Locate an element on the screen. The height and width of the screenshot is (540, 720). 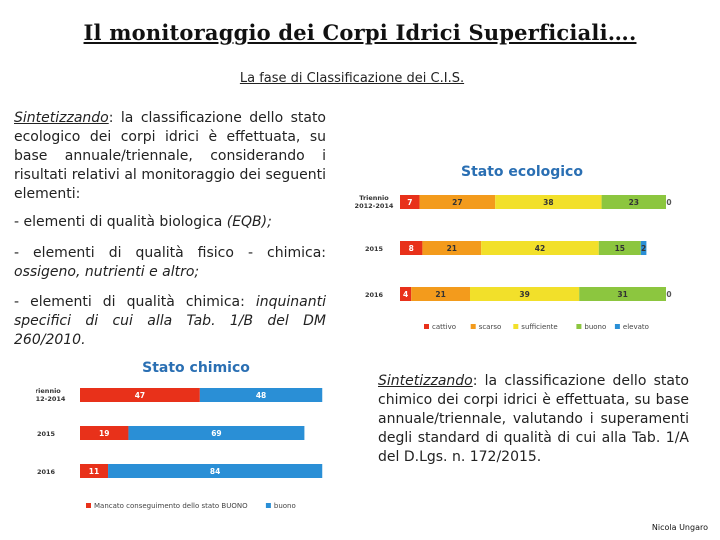
data-label: 31 is located at coordinates (622, 294).